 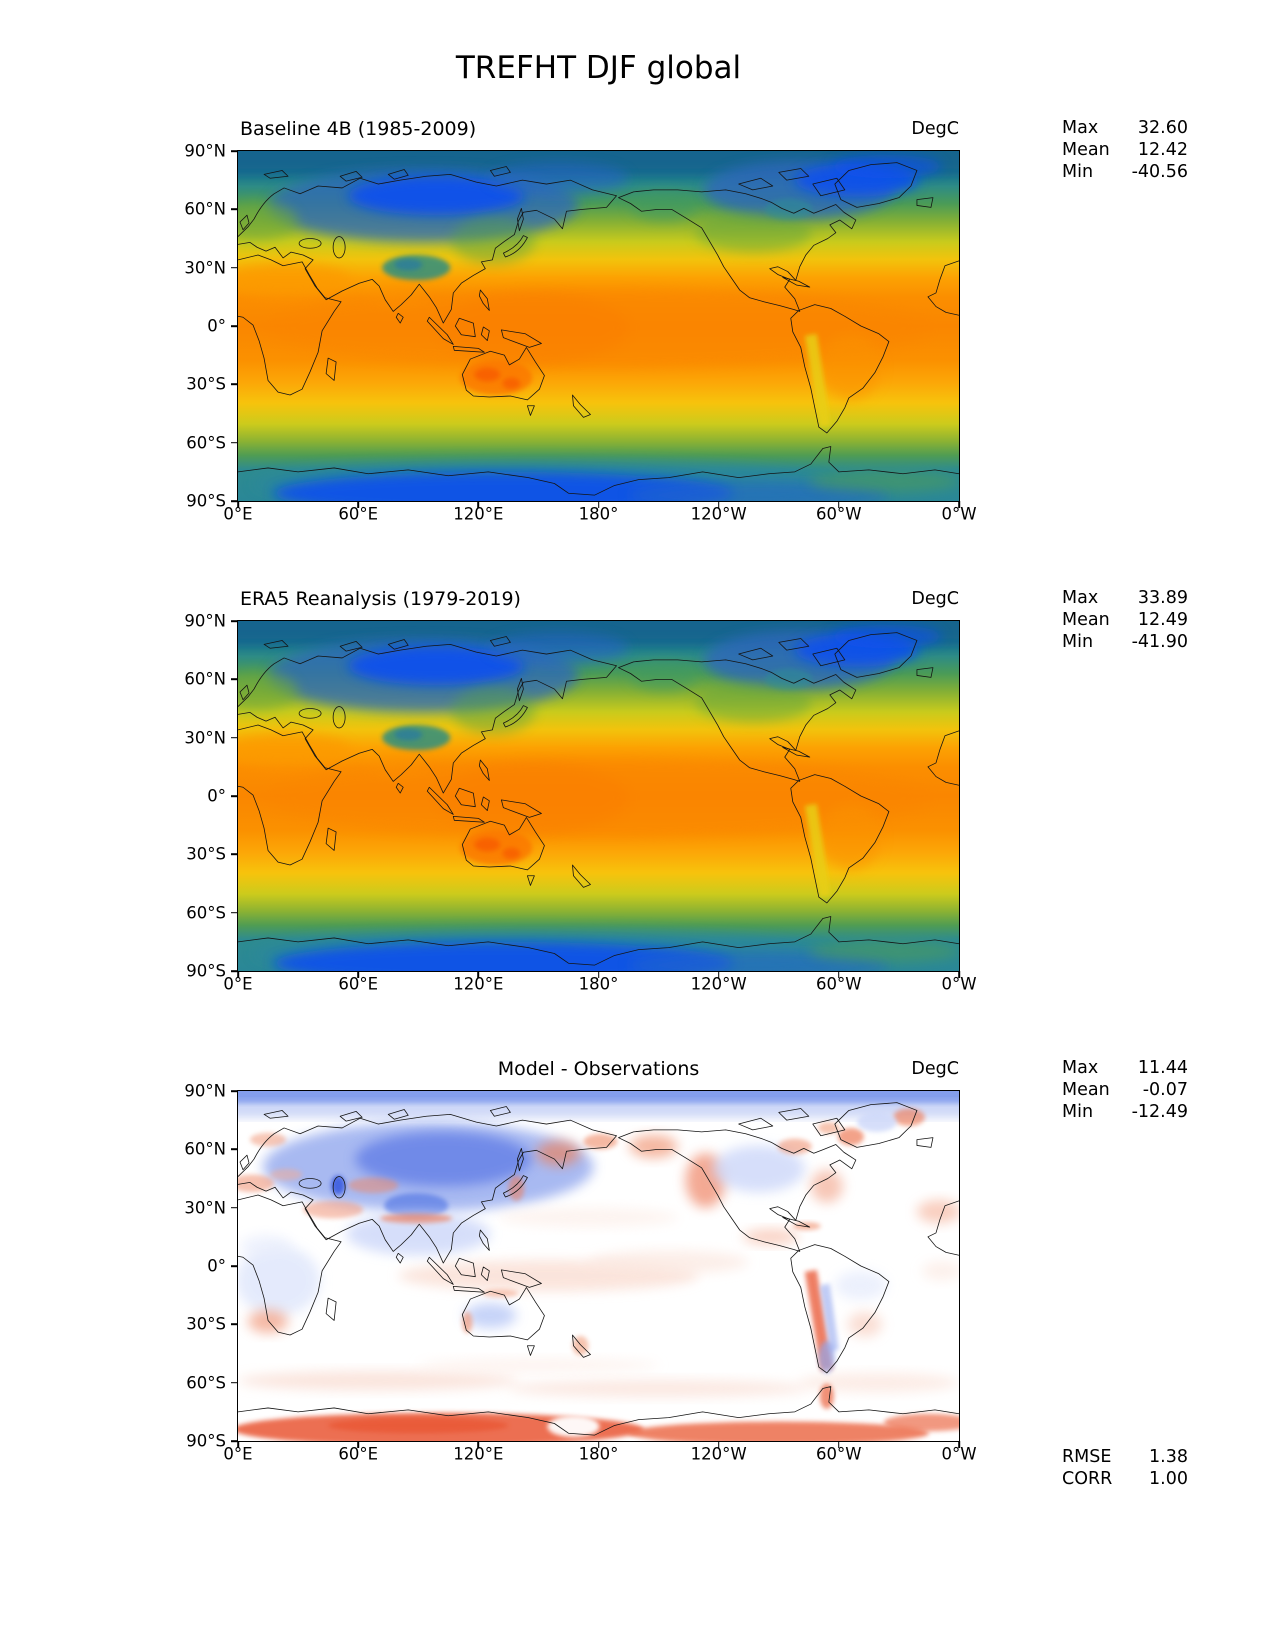 What do you see at coordinates (205, 679) in the screenshot?
I see `y-tick-label: 60°N` at bounding box center [205, 679].